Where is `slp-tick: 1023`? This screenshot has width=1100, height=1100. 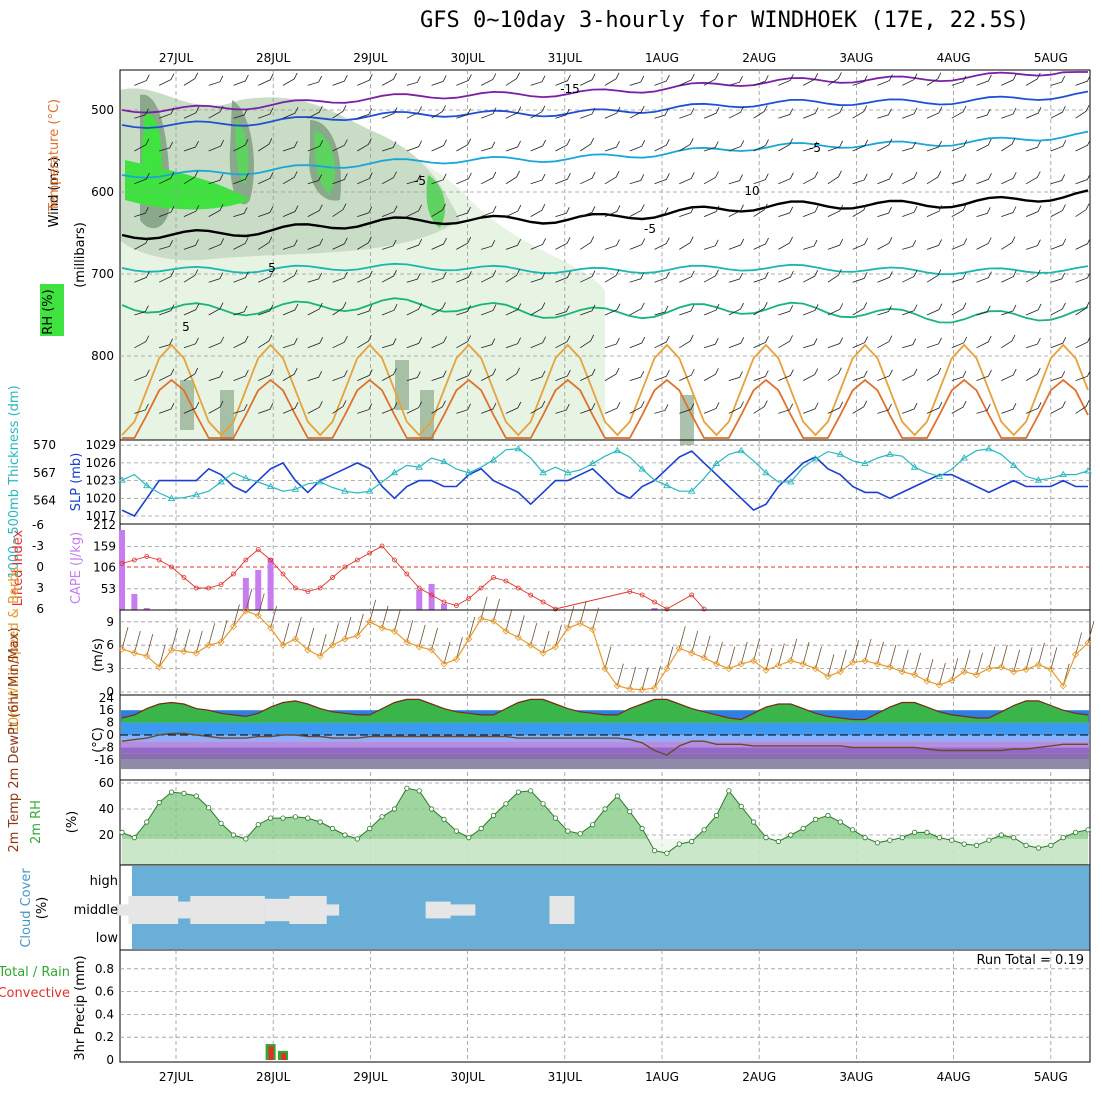 slp-tick: 1023 is located at coordinates (100, 481).